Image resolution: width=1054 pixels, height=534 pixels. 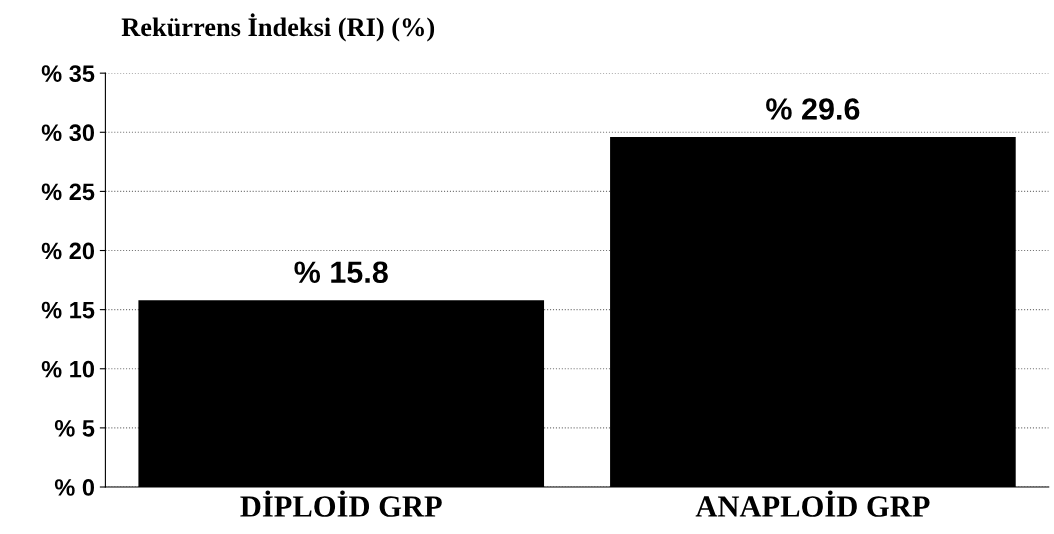 What do you see at coordinates (812, 503) in the screenshot?
I see `x-tick-label: ANAPLOİD GRP` at bounding box center [812, 503].